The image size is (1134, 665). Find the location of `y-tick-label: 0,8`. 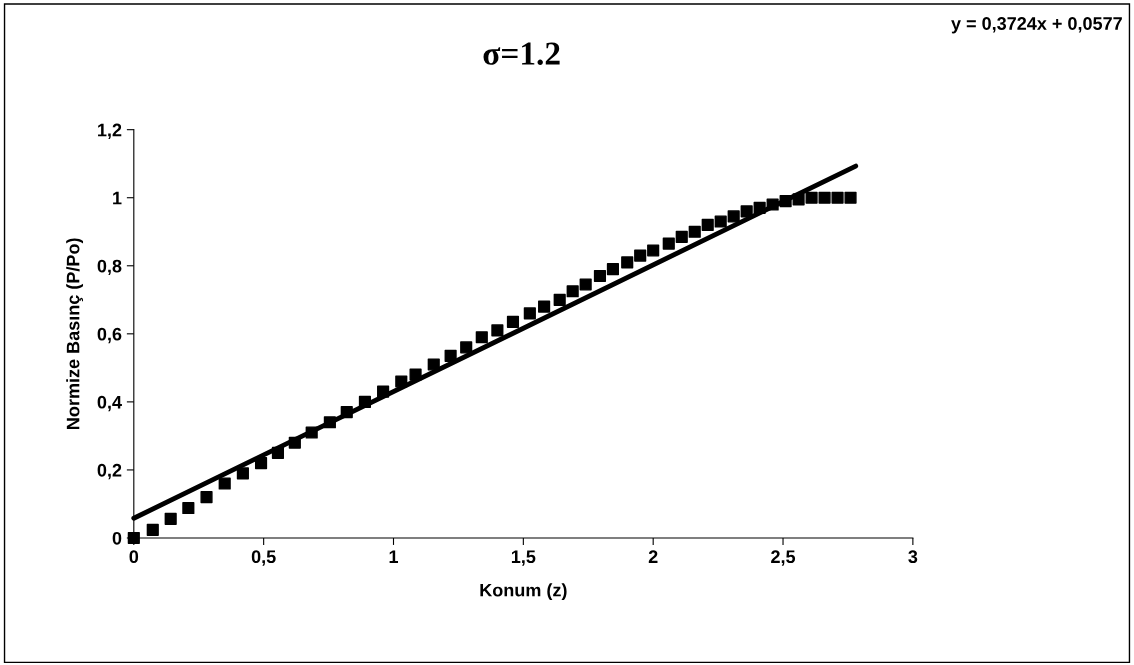

y-tick-label: 0,8 is located at coordinates (109, 267).